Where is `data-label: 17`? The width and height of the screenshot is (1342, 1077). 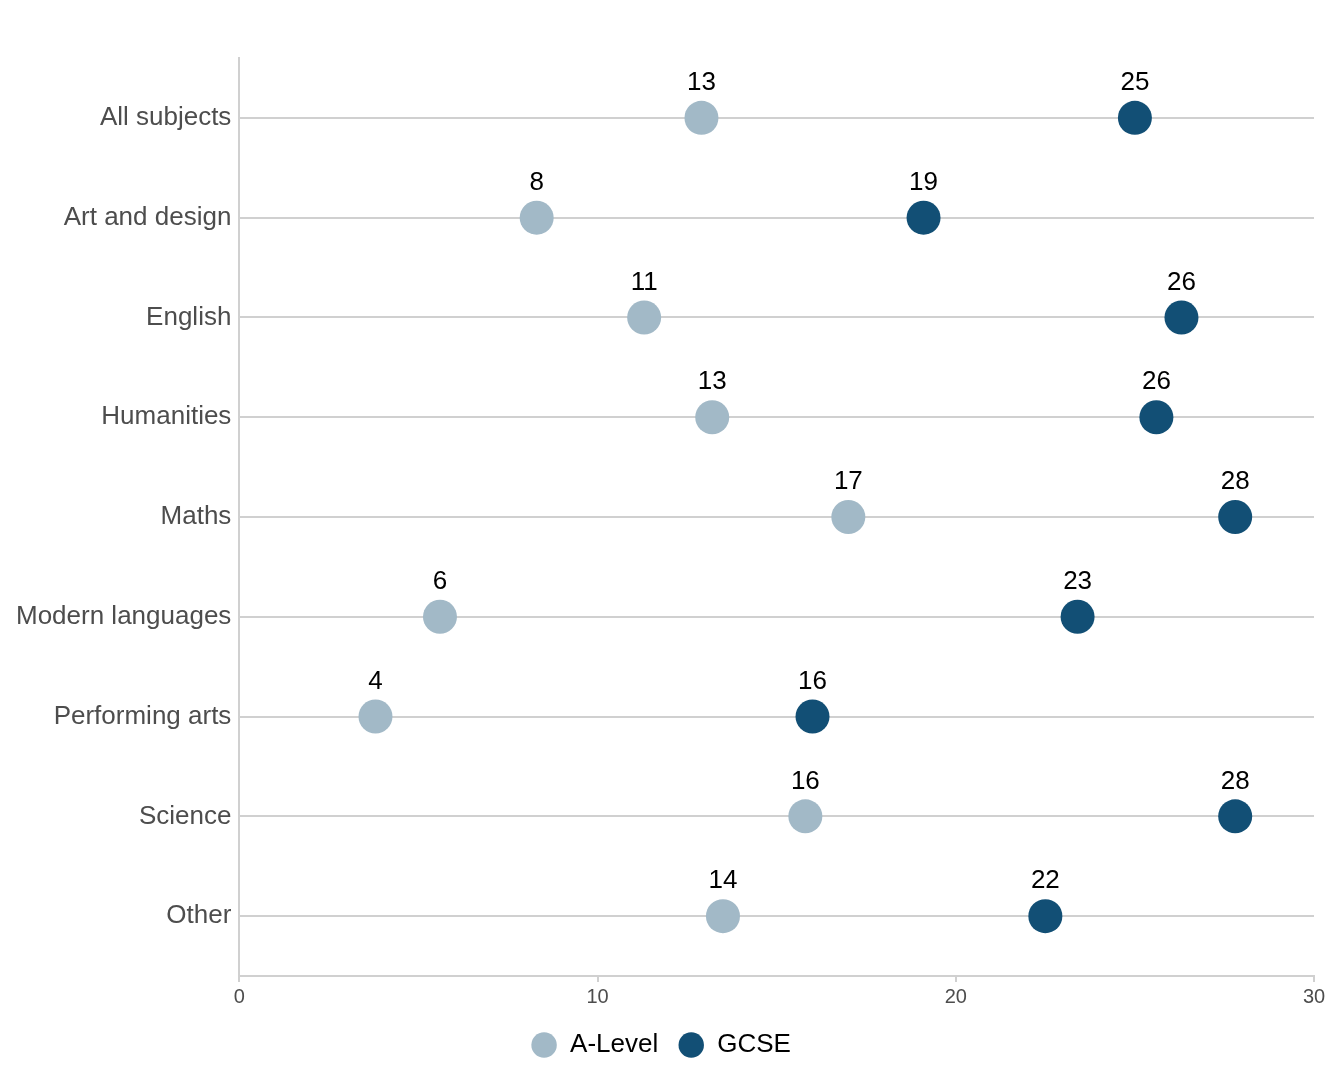 data-label: 17 is located at coordinates (848, 480).